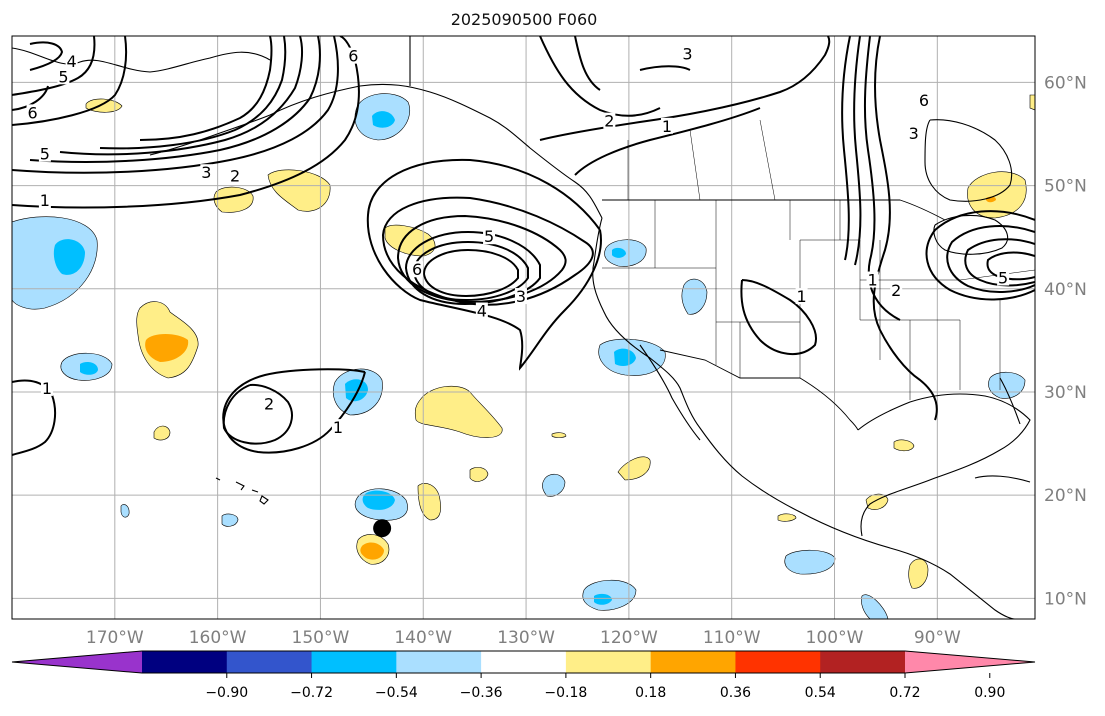 Image resolution: width=1105 pixels, height=716 pixels. I want to click on colorbar-low-extend, so click(77, 662).